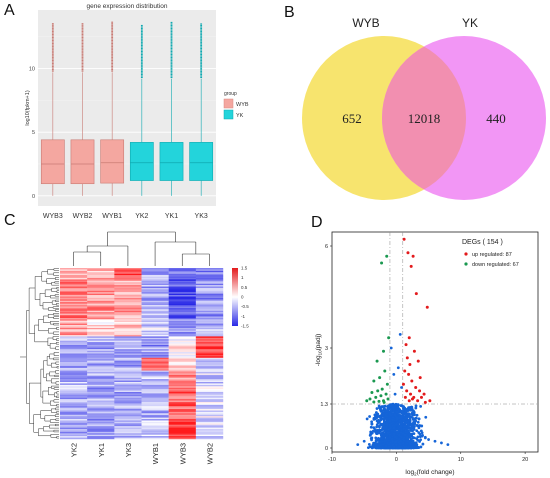  I want to click on x-axis-label: log2(fold change), so click(429, 473).